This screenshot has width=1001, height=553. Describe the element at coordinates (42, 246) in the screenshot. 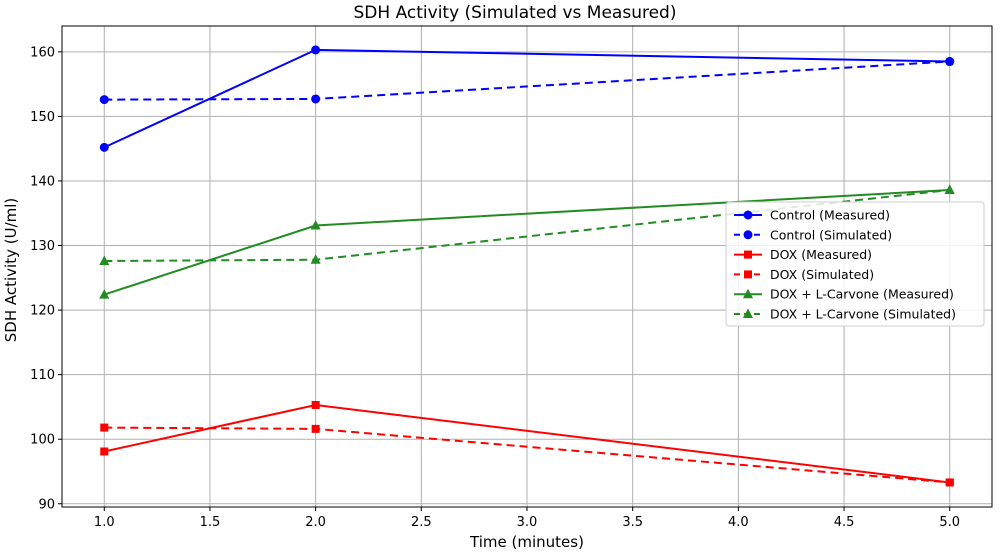

I see `y-tick-label: 130` at that location.